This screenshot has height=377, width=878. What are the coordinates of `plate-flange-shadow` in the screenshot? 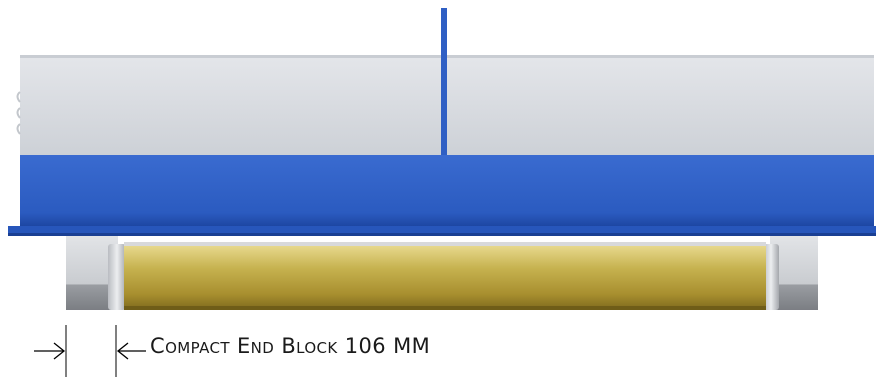 It's located at (442, 234).